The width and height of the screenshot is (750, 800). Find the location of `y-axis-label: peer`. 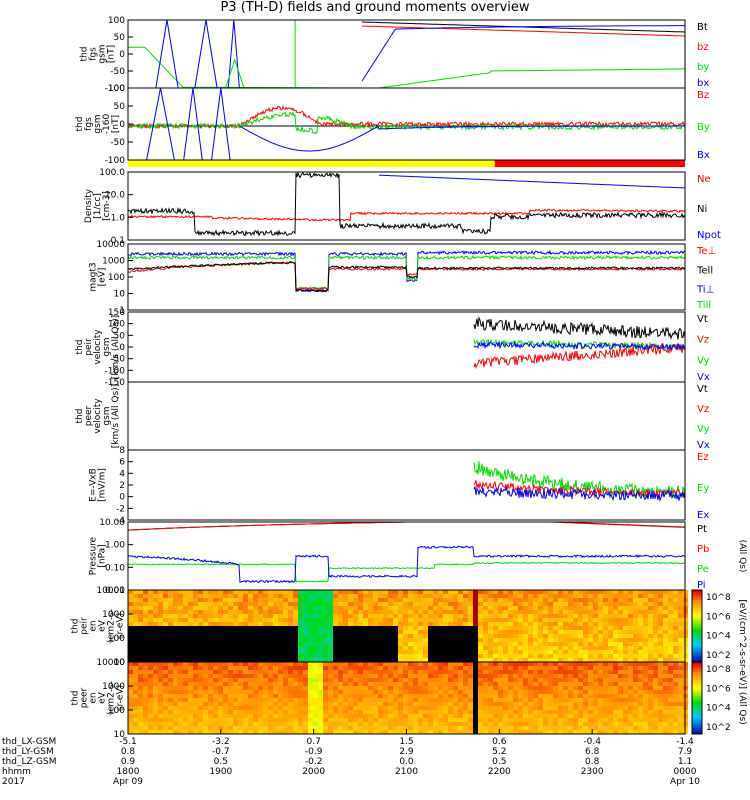

y-axis-label: peer is located at coordinates (89, 415).